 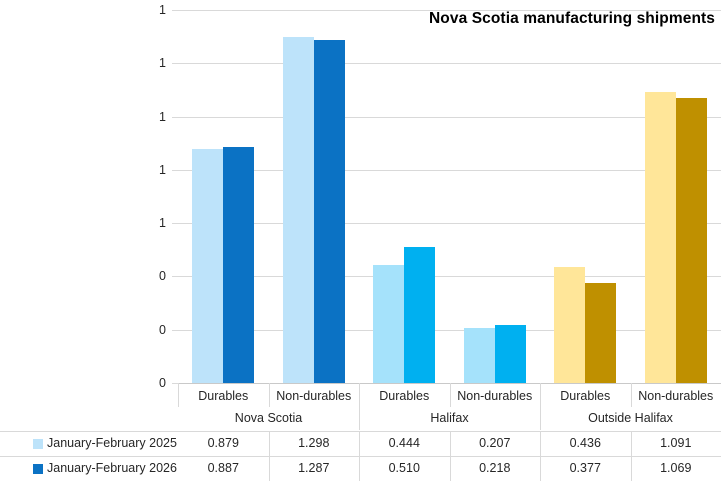 I want to click on bar-2025-non-durables-outside-halifax, so click(x=660, y=237).